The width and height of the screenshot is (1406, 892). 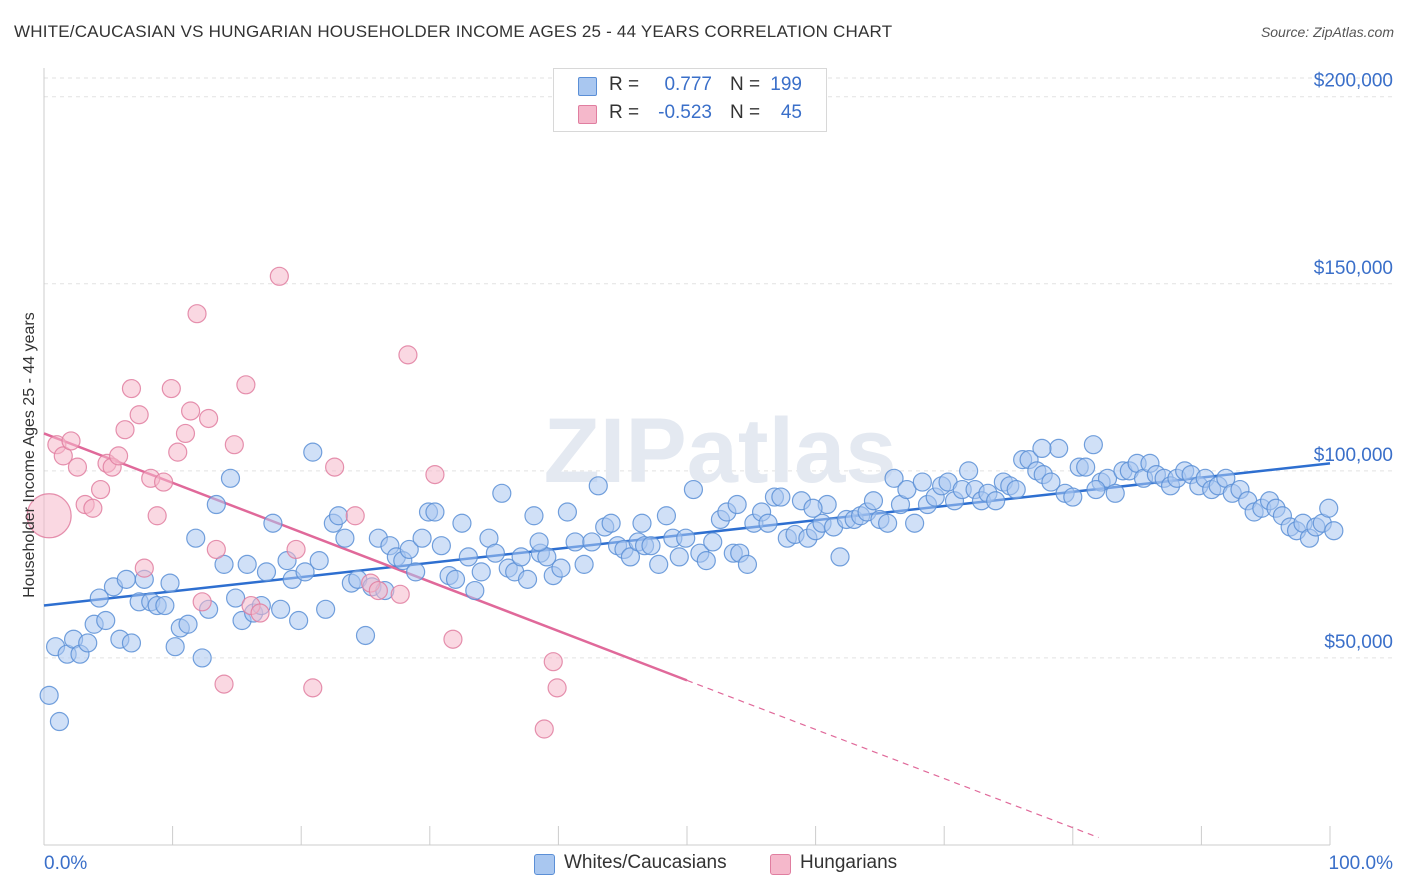 I want to click on y-tick-label: $200,000, so click(x=1353, y=81).